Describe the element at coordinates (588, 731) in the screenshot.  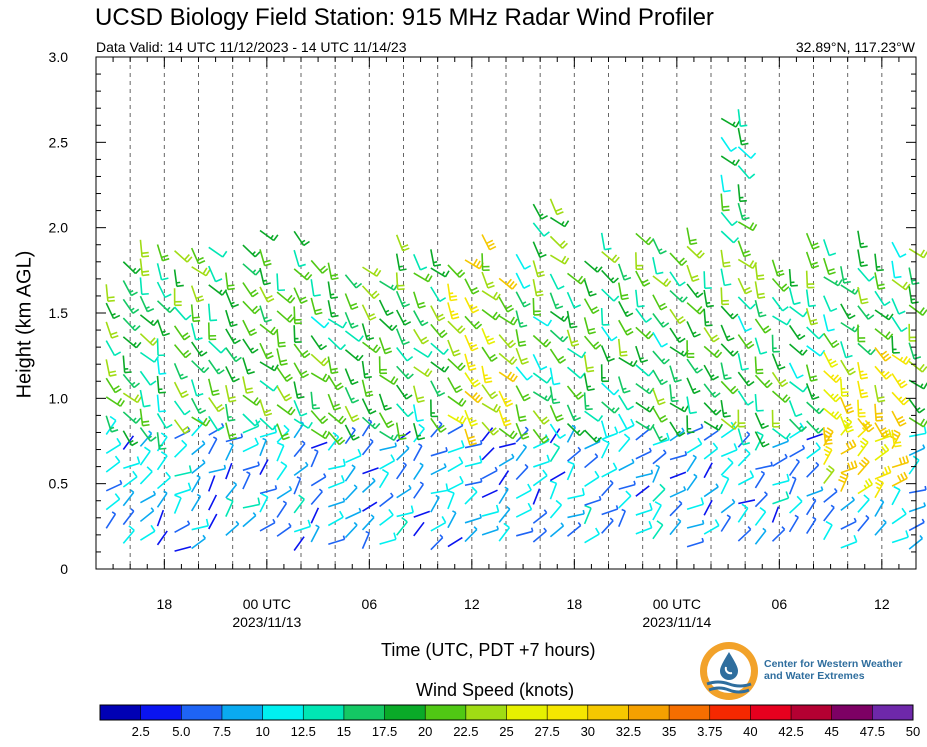
I see `colorbar-tick-label: 30` at that location.